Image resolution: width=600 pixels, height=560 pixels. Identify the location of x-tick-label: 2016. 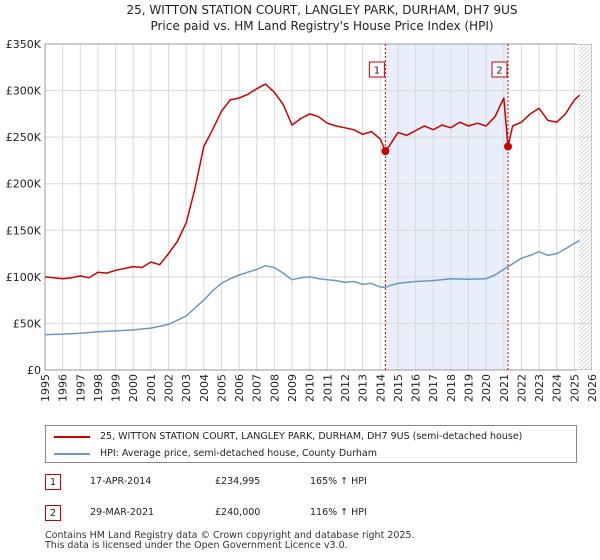
(416, 388).